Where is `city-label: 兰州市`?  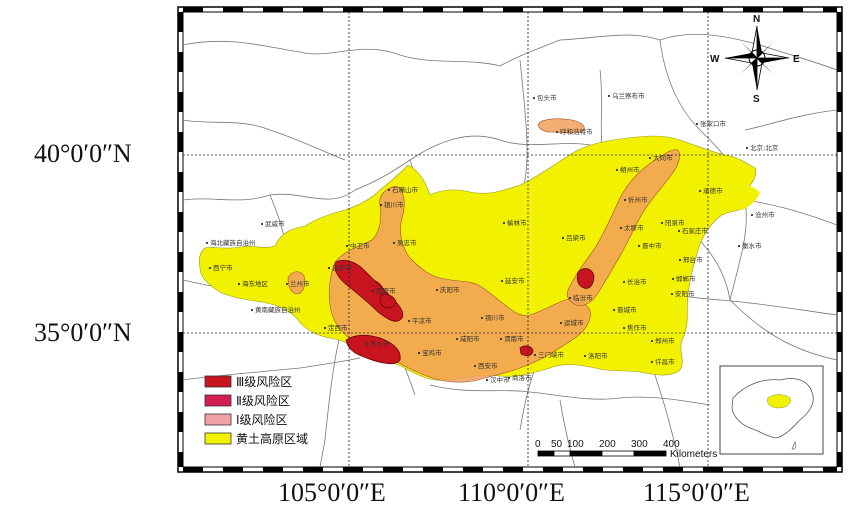 city-label: 兰州市 is located at coordinates (300, 283).